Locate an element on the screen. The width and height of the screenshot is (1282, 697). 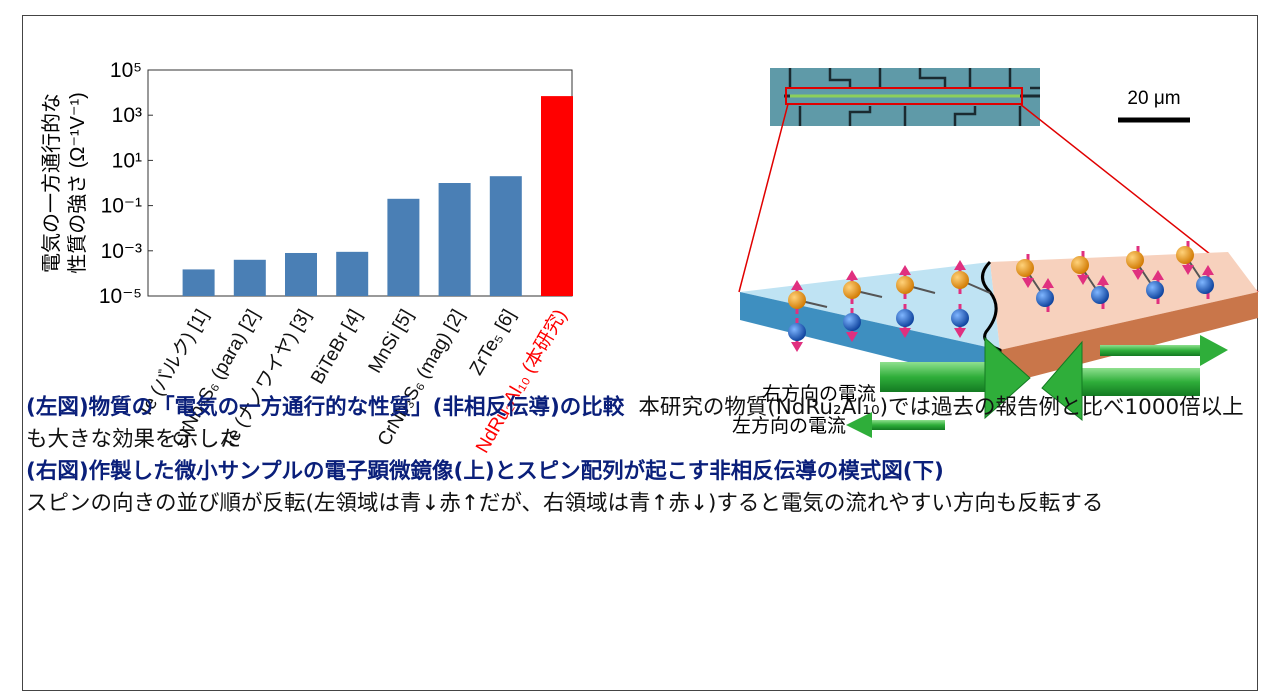
spins is located at coordinates (1001, 296).